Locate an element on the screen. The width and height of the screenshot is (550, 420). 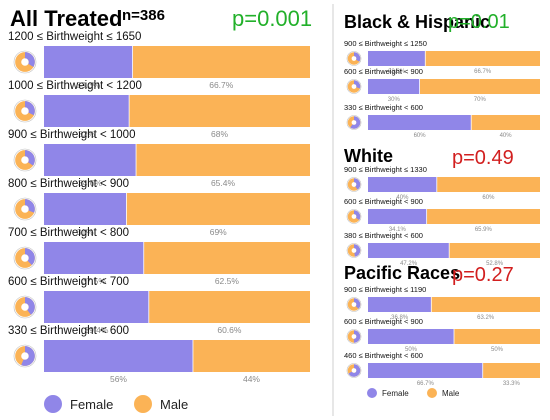
legend-male-label: Male is located at coordinates (174, 404).